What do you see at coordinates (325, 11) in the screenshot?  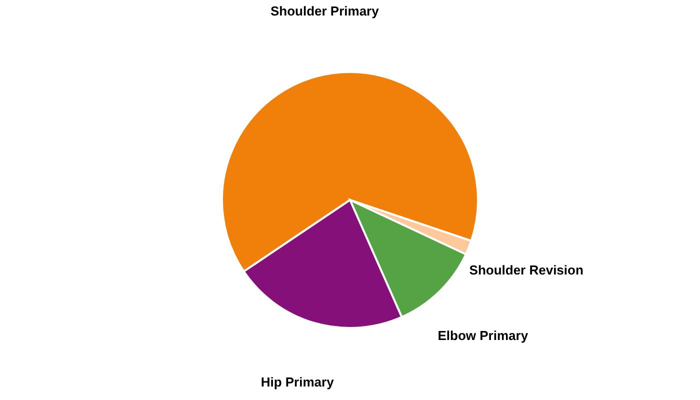 I see `slice-label: Shoulder Primary` at bounding box center [325, 11].